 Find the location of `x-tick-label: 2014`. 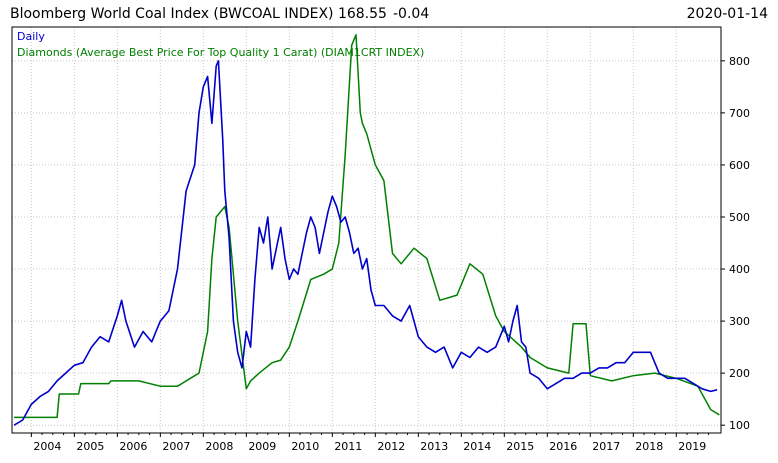

x-tick-label: 2014 is located at coordinates (477, 446).